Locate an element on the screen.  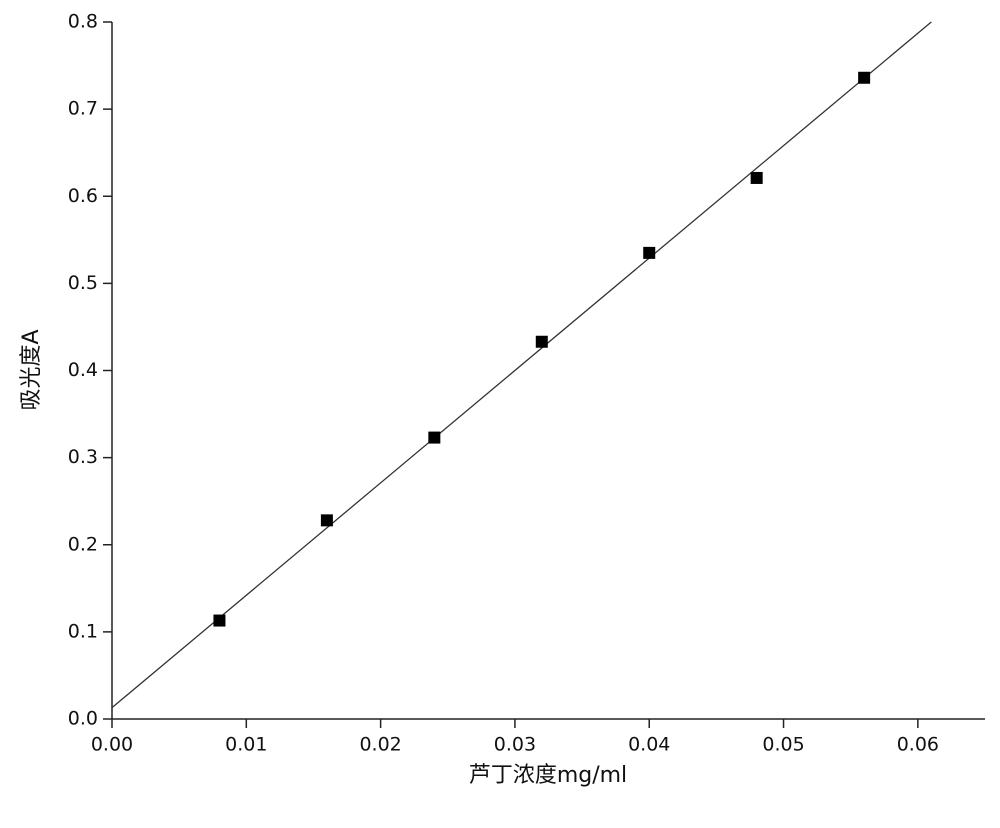
x-tick-label: 0.01 is located at coordinates (246, 745).